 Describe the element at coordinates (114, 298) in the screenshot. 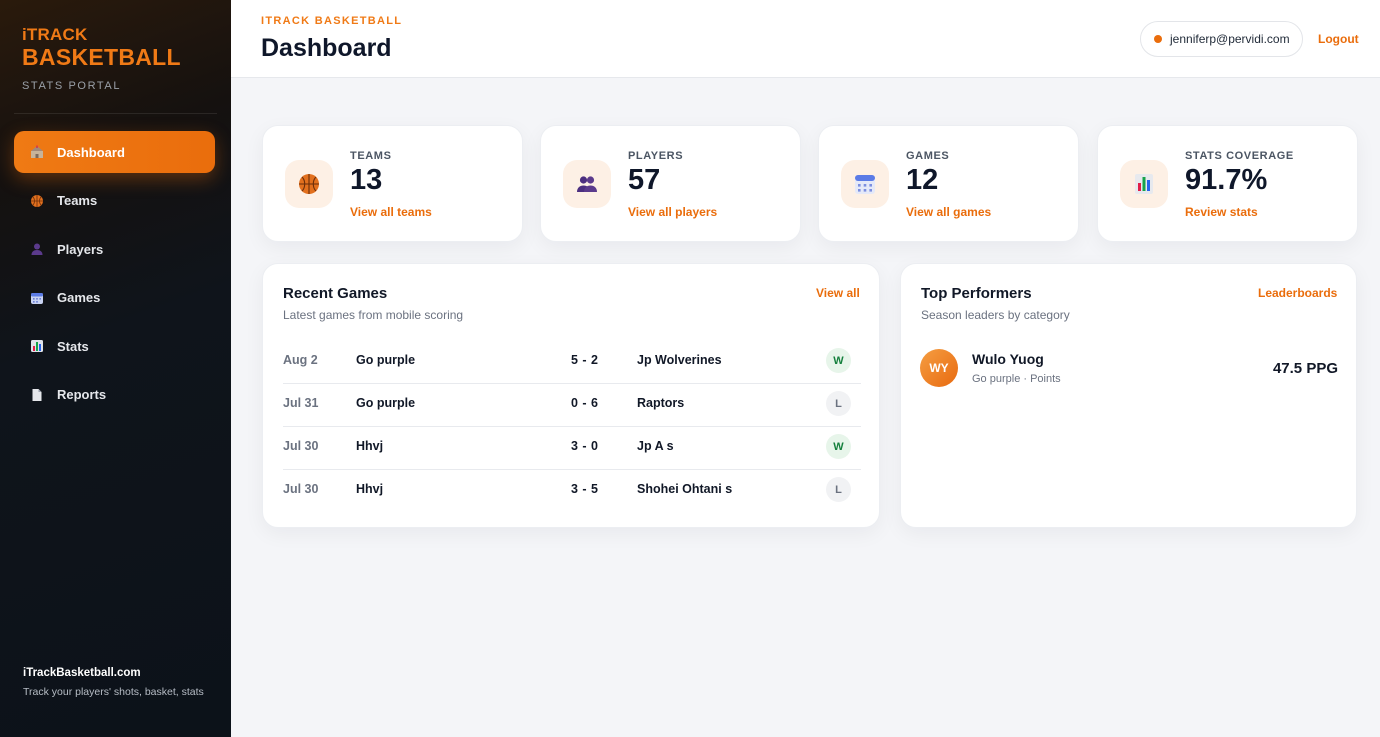

I see `sidebar-item-games: Games` at that location.